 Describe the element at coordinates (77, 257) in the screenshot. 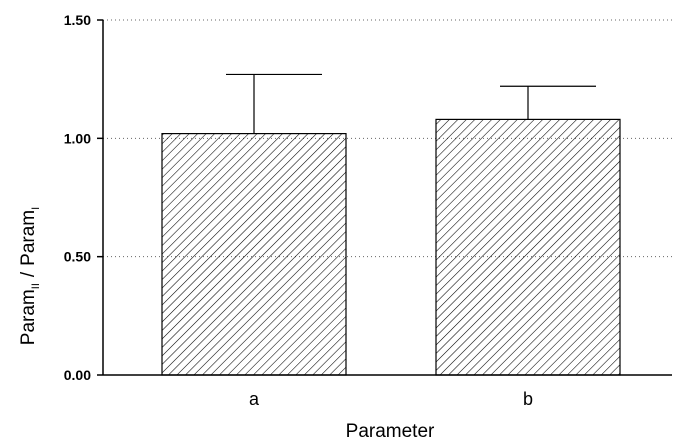

I see `y-tick-label-1: 0.50` at that location.